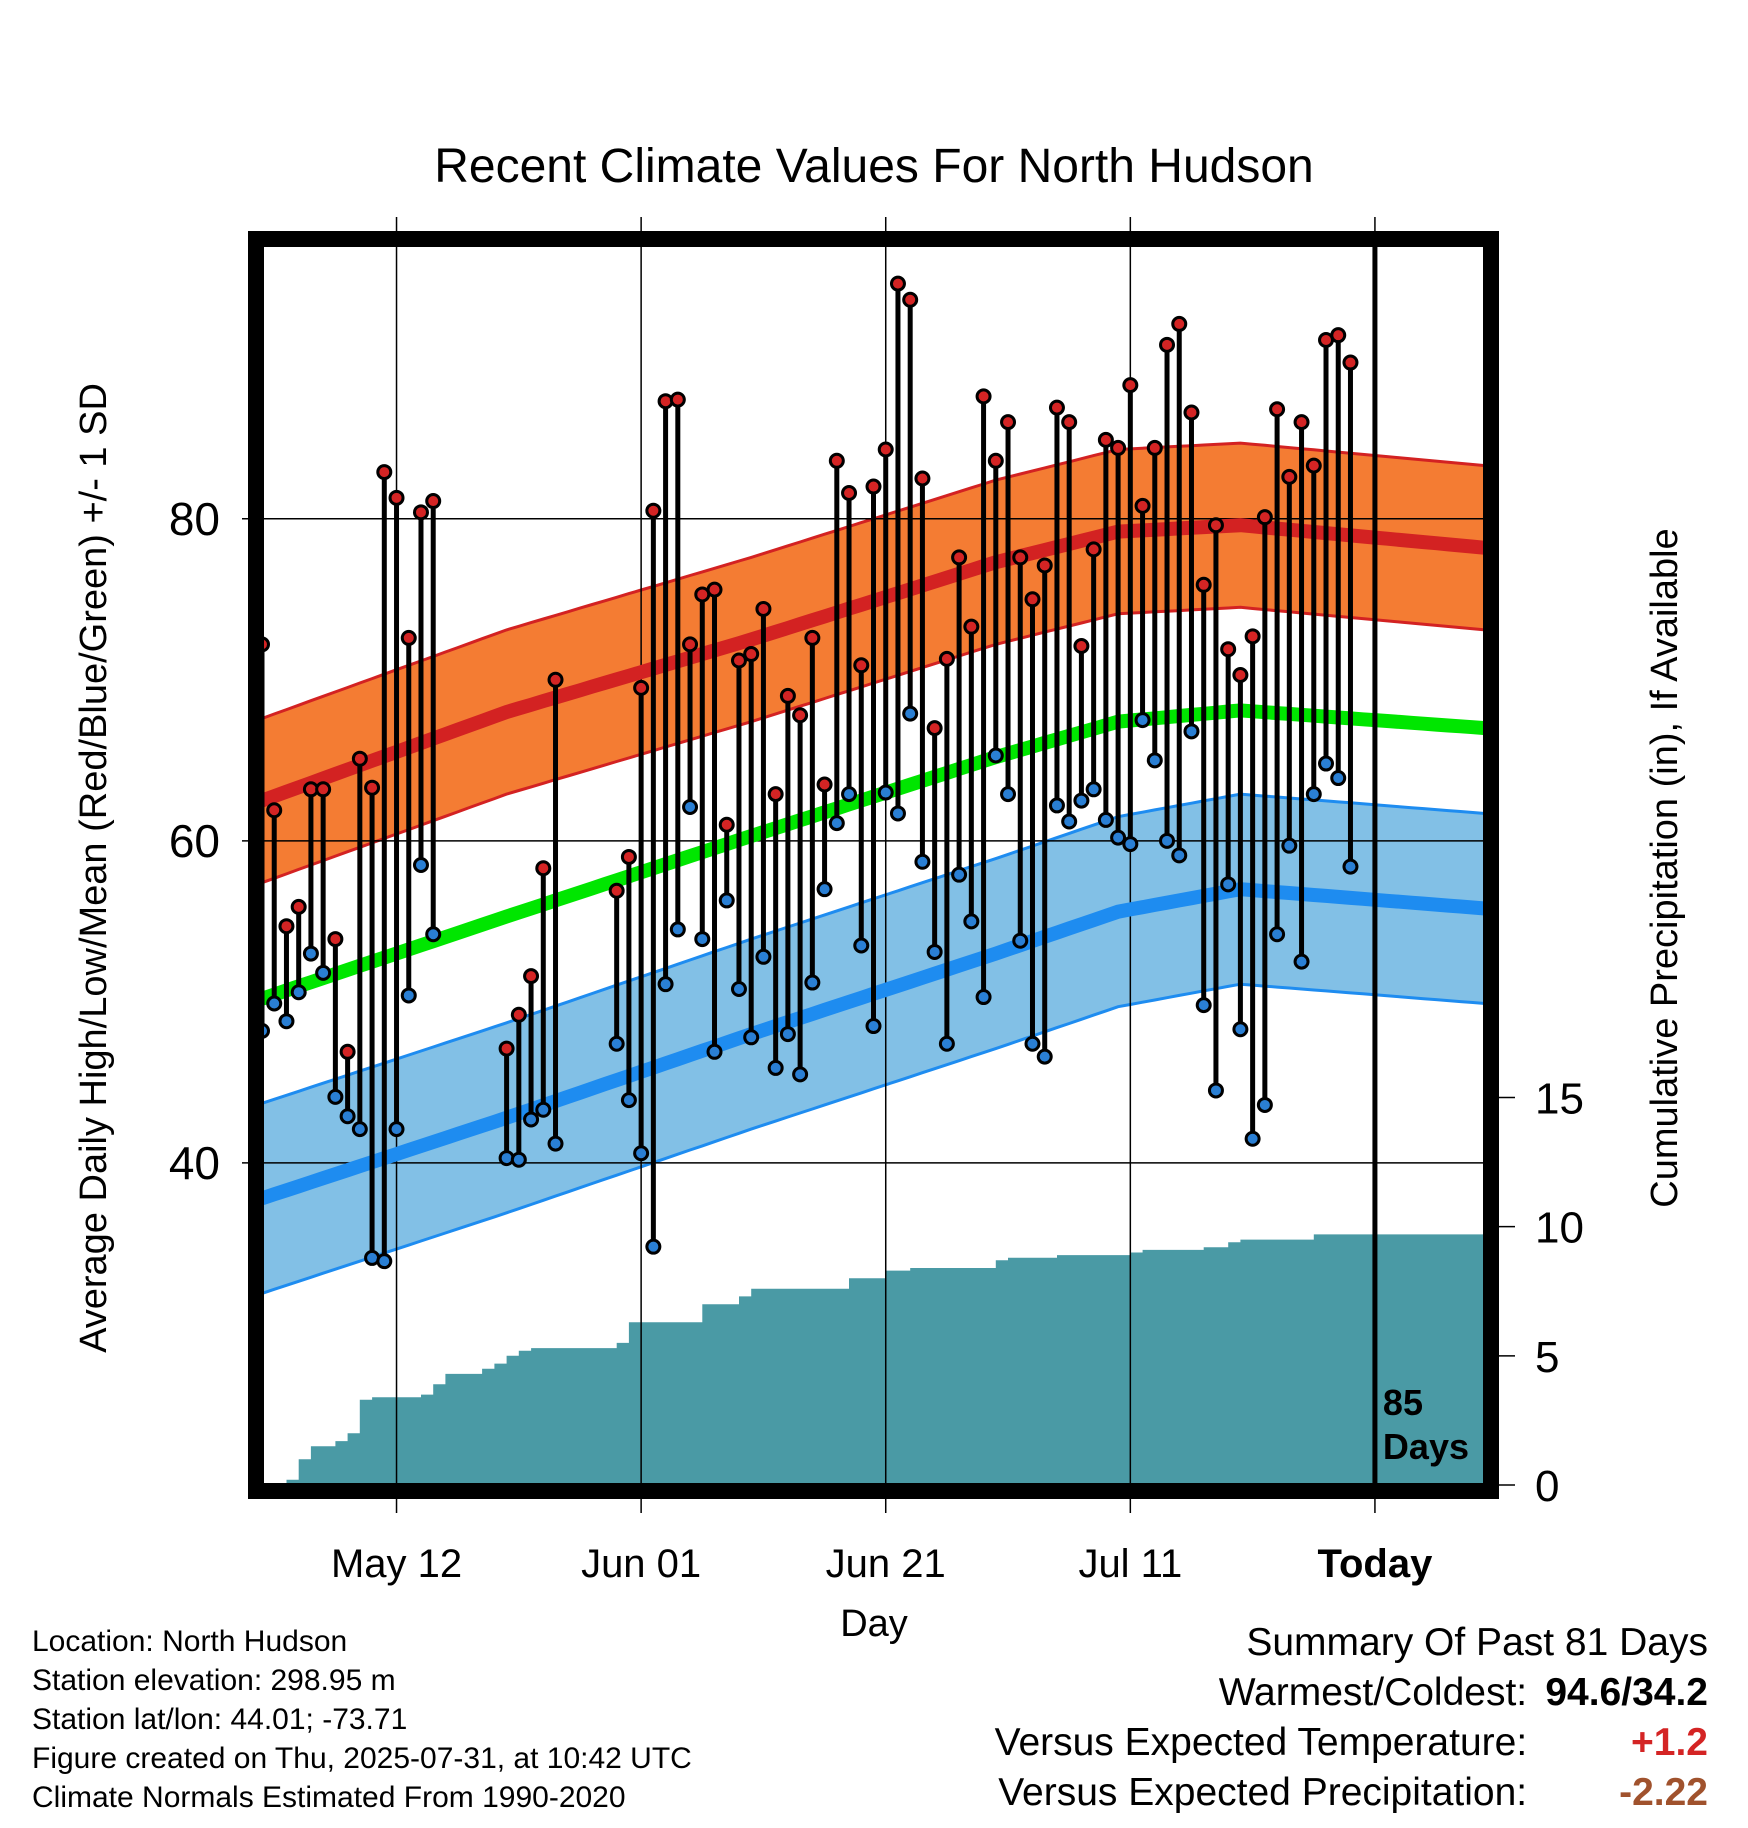 The width and height of the screenshot is (1748, 1828). What do you see at coordinates (1426, 1424) in the screenshot?
I see `today-marker-label: 85 Days` at bounding box center [1426, 1424].